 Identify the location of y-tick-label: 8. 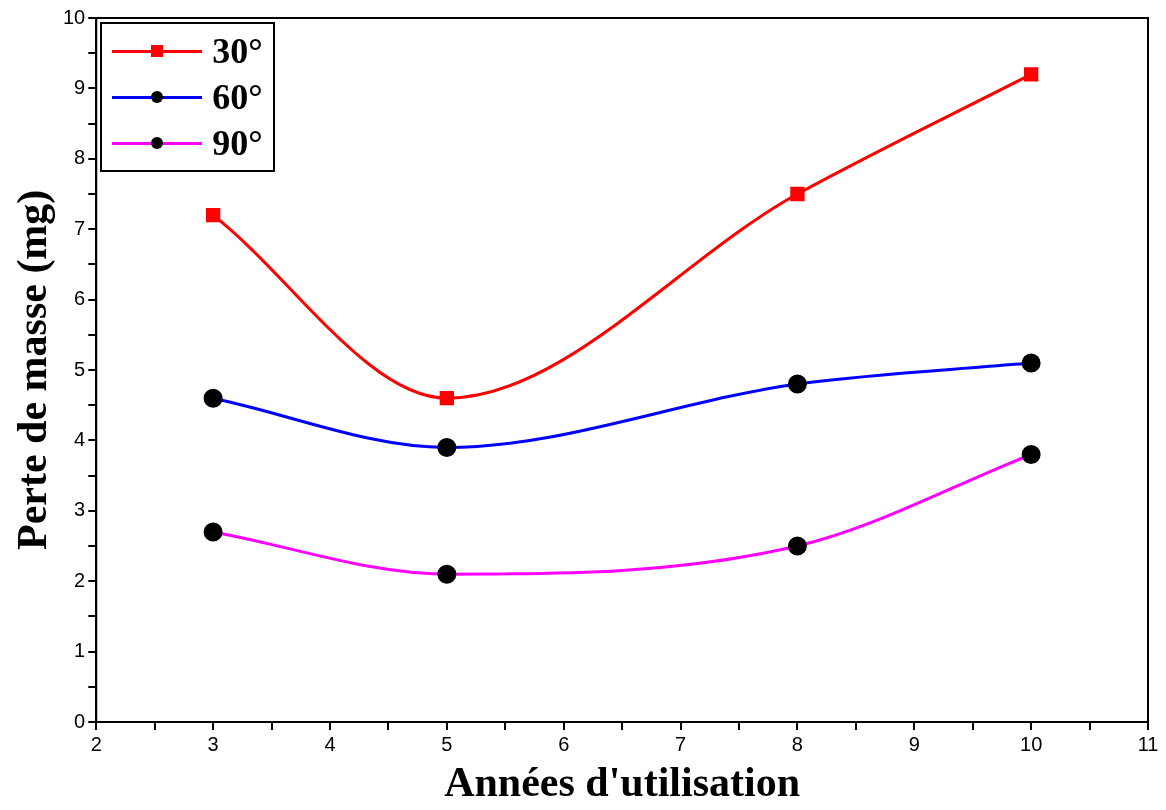
(80, 157).